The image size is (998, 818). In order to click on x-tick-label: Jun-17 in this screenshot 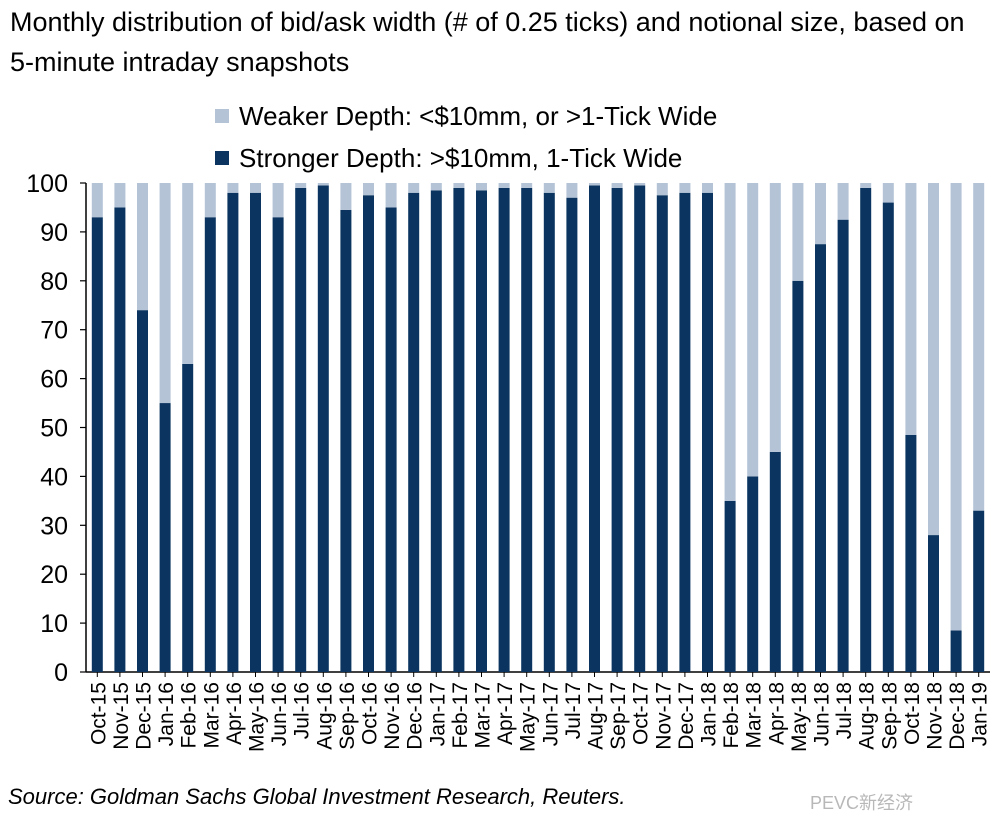, I will do `click(550, 714)`.